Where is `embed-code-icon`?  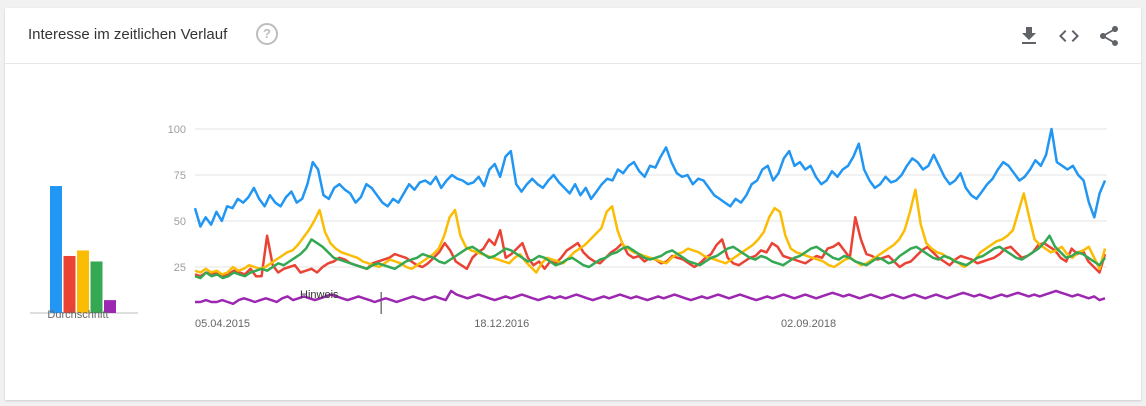
embed-code-icon is located at coordinates (1069, 36).